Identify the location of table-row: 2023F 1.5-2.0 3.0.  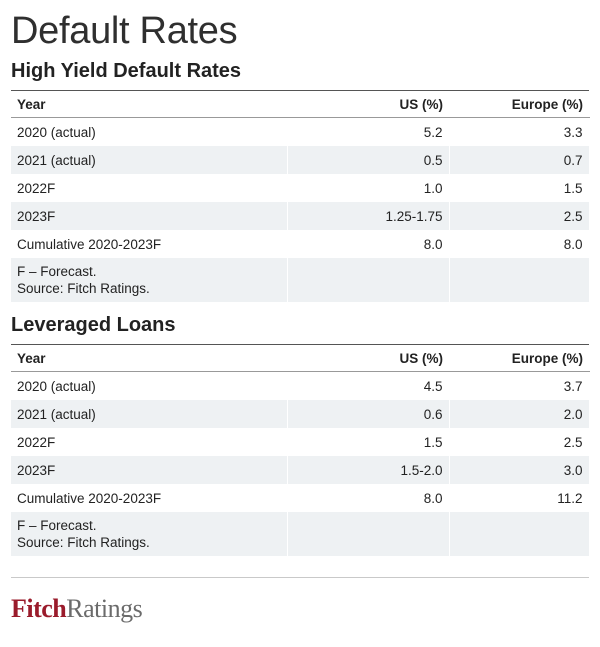
(300, 470).